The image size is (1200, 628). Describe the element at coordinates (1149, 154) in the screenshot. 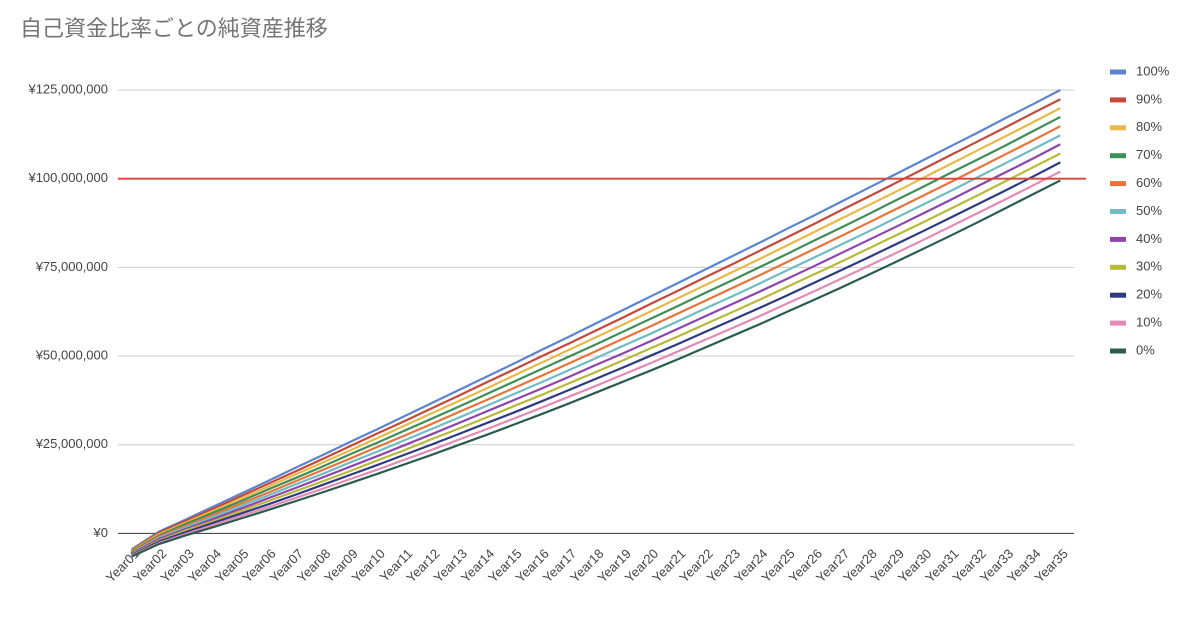

I see `legend-label: 70%` at that location.